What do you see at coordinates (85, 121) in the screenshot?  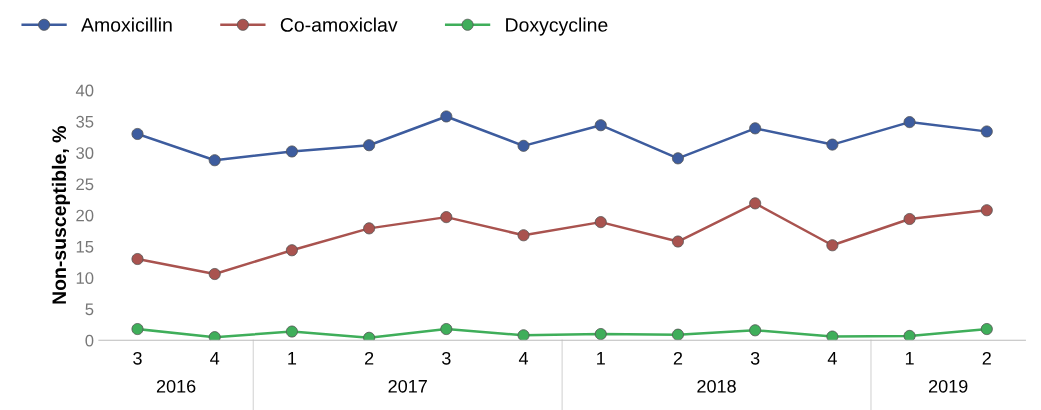 I see `y-tick-label: 35` at bounding box center [85, 121].